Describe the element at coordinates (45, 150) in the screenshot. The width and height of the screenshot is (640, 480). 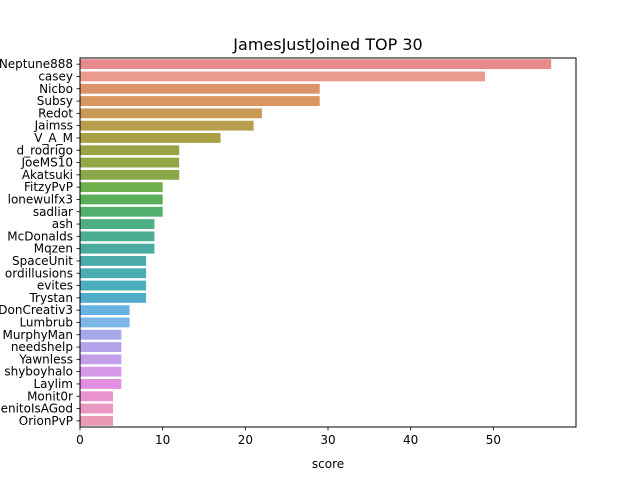
I see `y-tick-label: d_rodrigo` at that location.